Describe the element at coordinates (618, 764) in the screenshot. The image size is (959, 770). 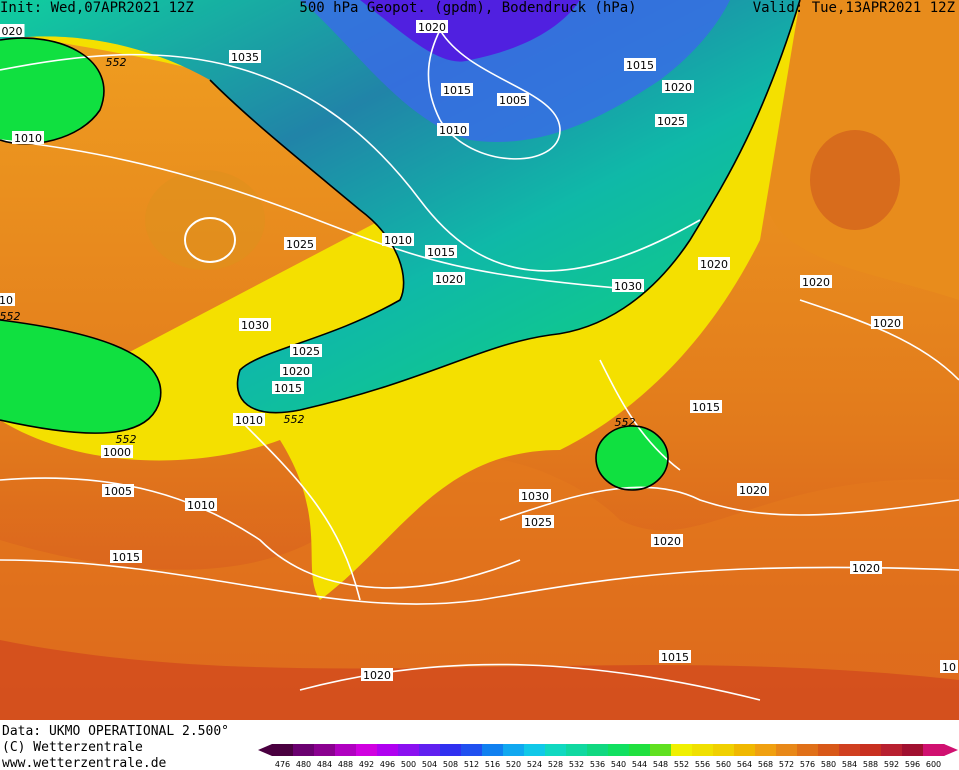
I see `scale-label: 540` at that location.